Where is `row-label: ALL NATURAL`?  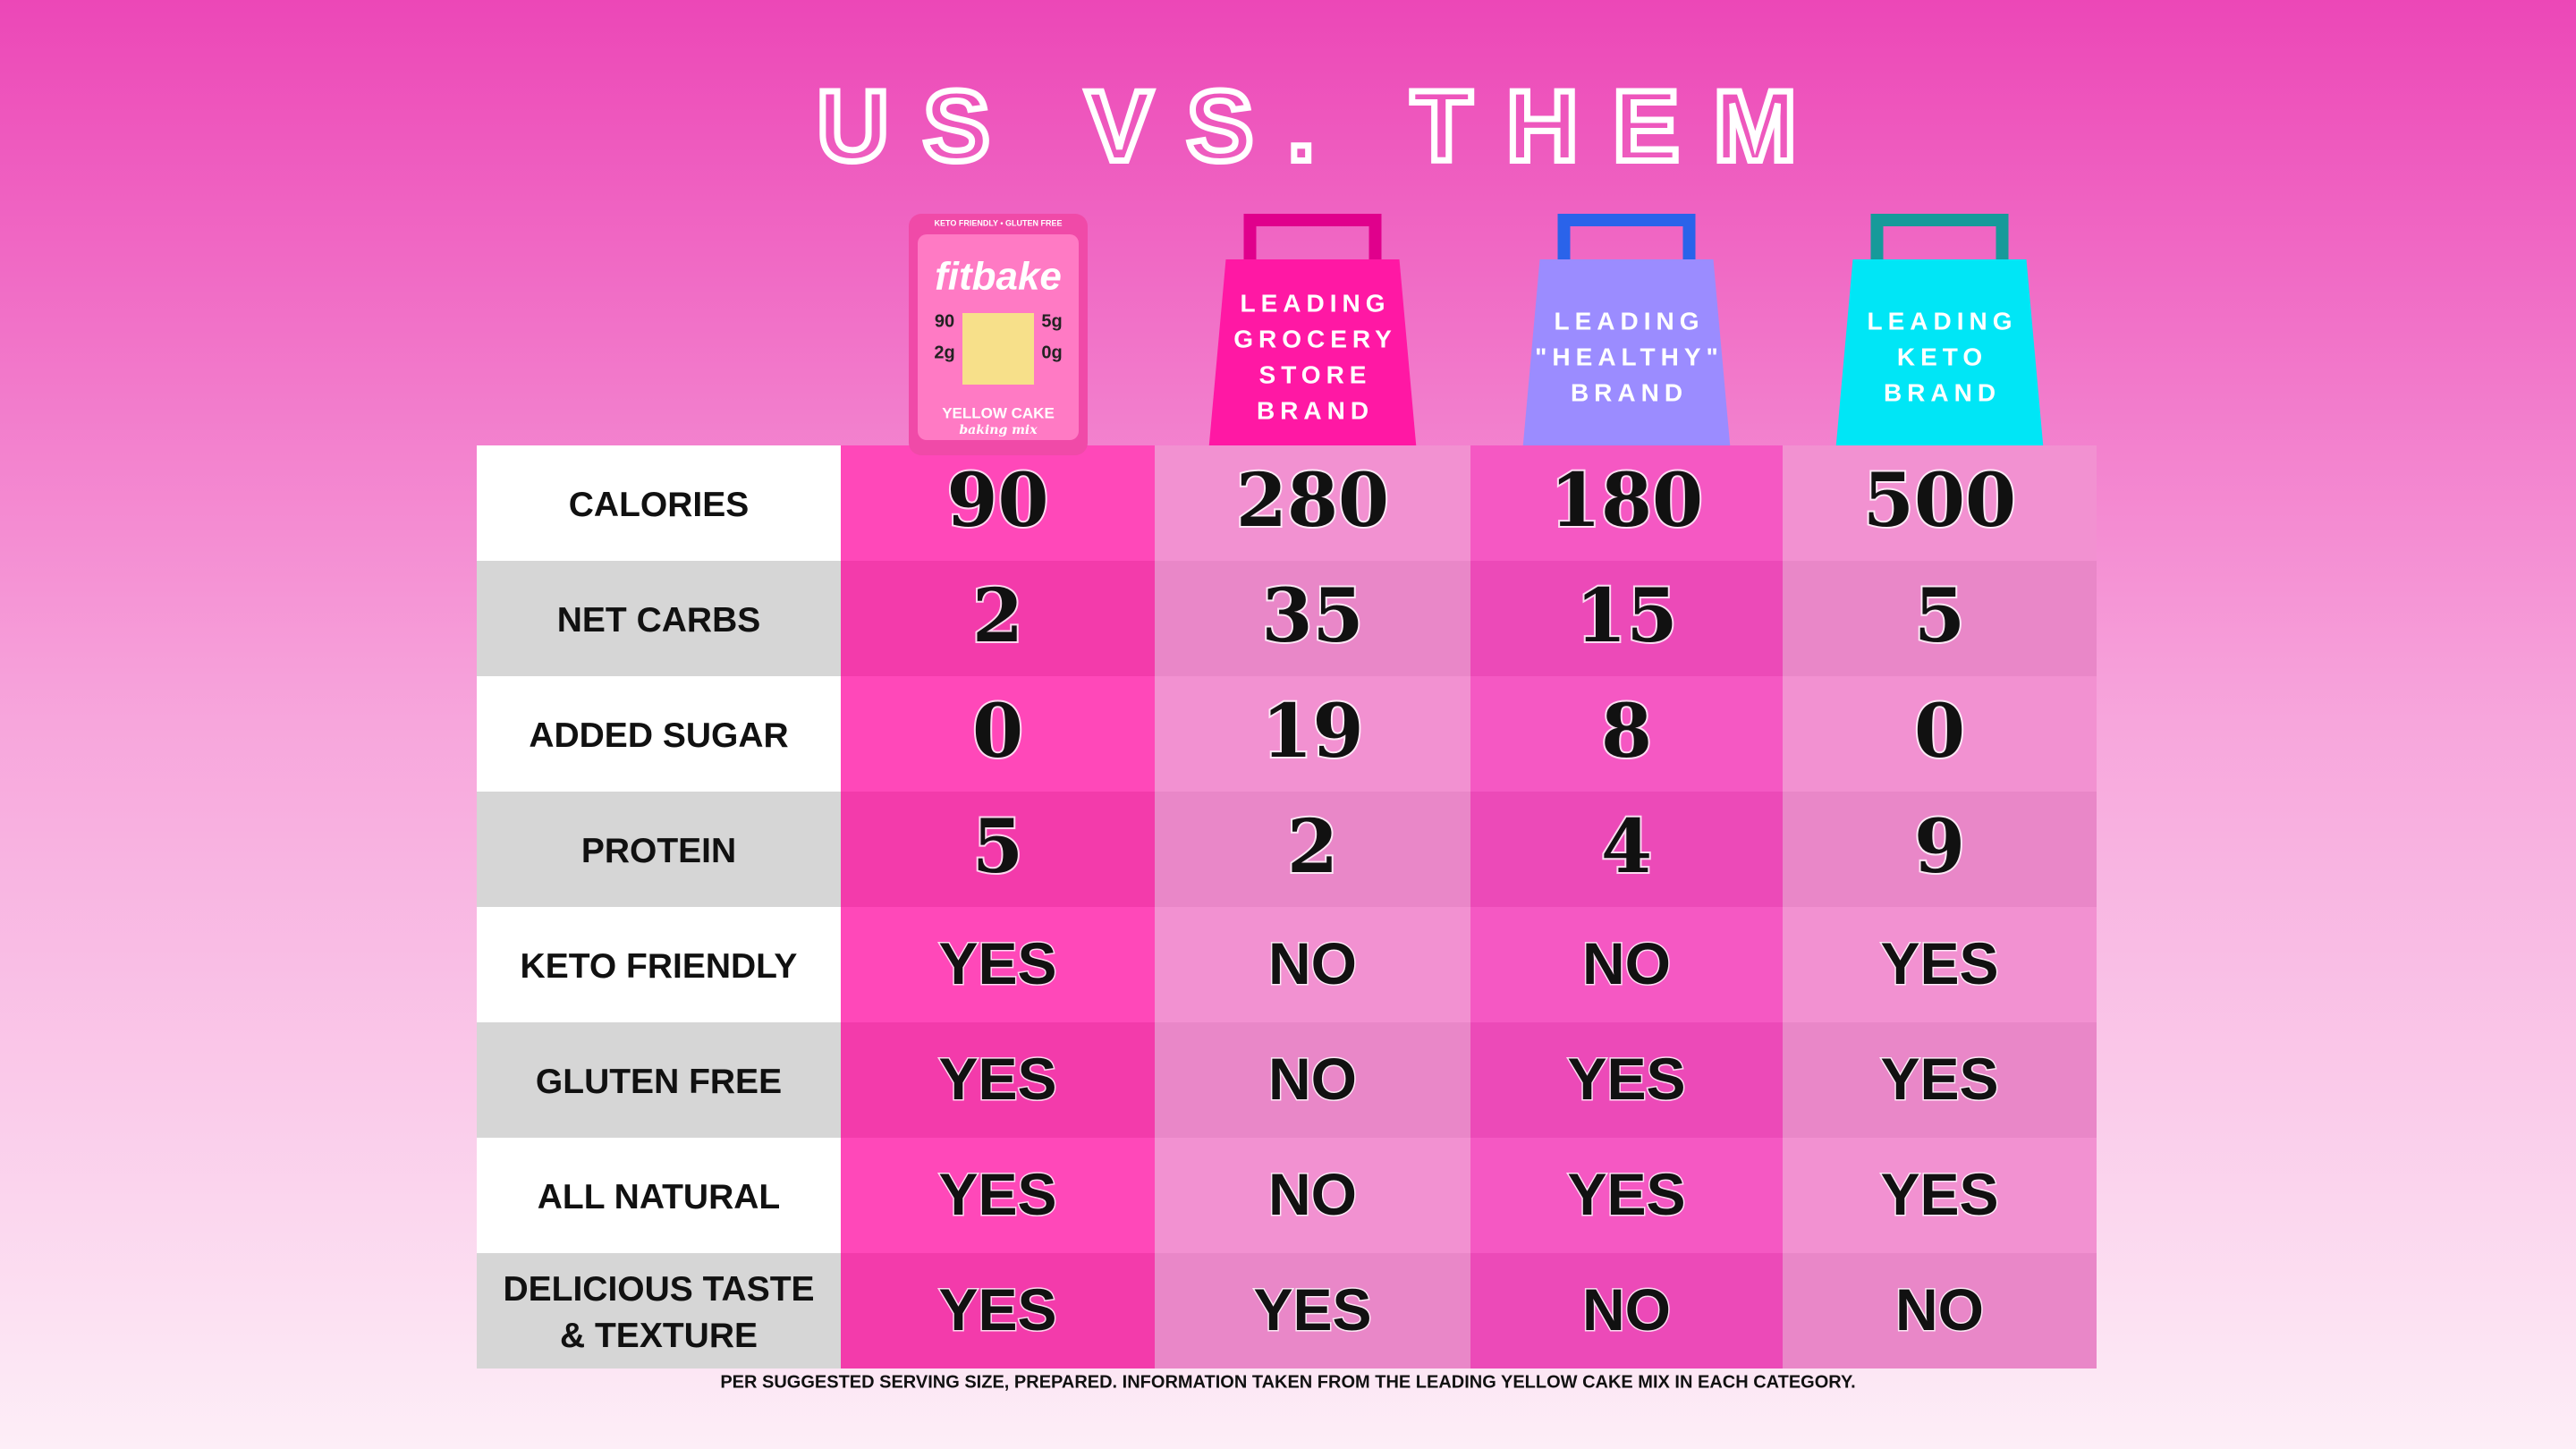
row-label: ALL NATURAL is located at coordinates (659, 1197).